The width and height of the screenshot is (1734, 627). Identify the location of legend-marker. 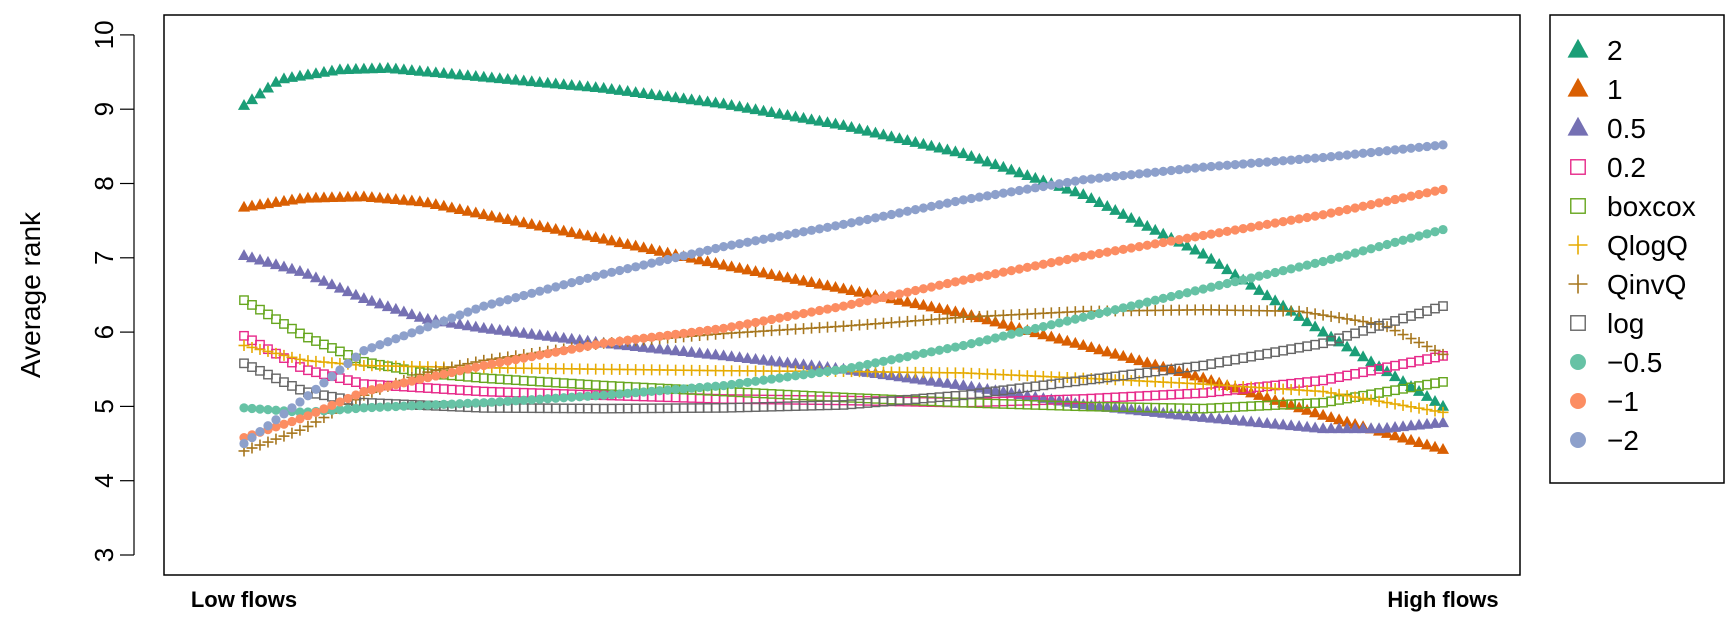
(1578, 167).